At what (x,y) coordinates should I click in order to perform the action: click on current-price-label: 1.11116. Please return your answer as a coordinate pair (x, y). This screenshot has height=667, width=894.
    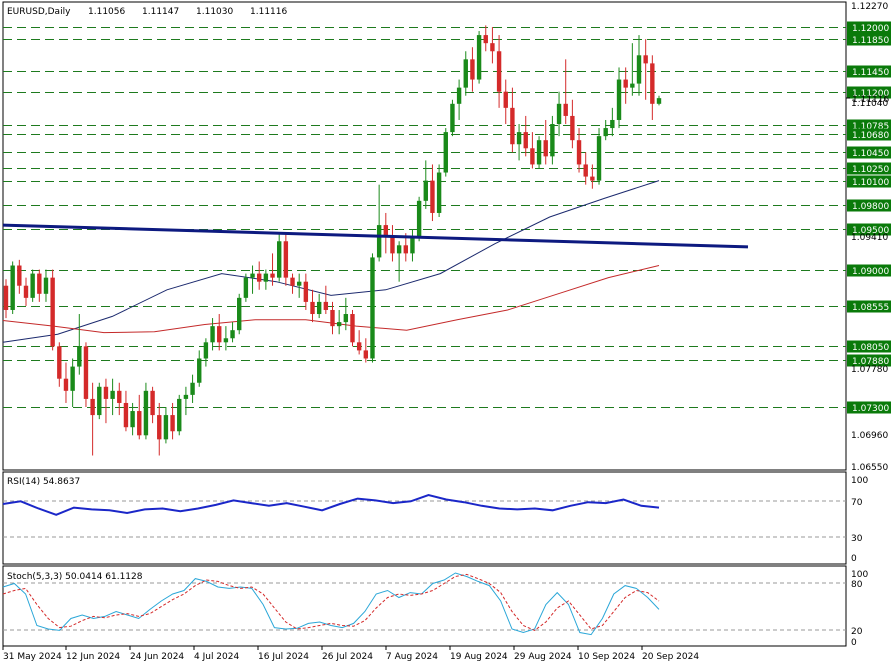
    Looking at the image, I should click on (870, 100).